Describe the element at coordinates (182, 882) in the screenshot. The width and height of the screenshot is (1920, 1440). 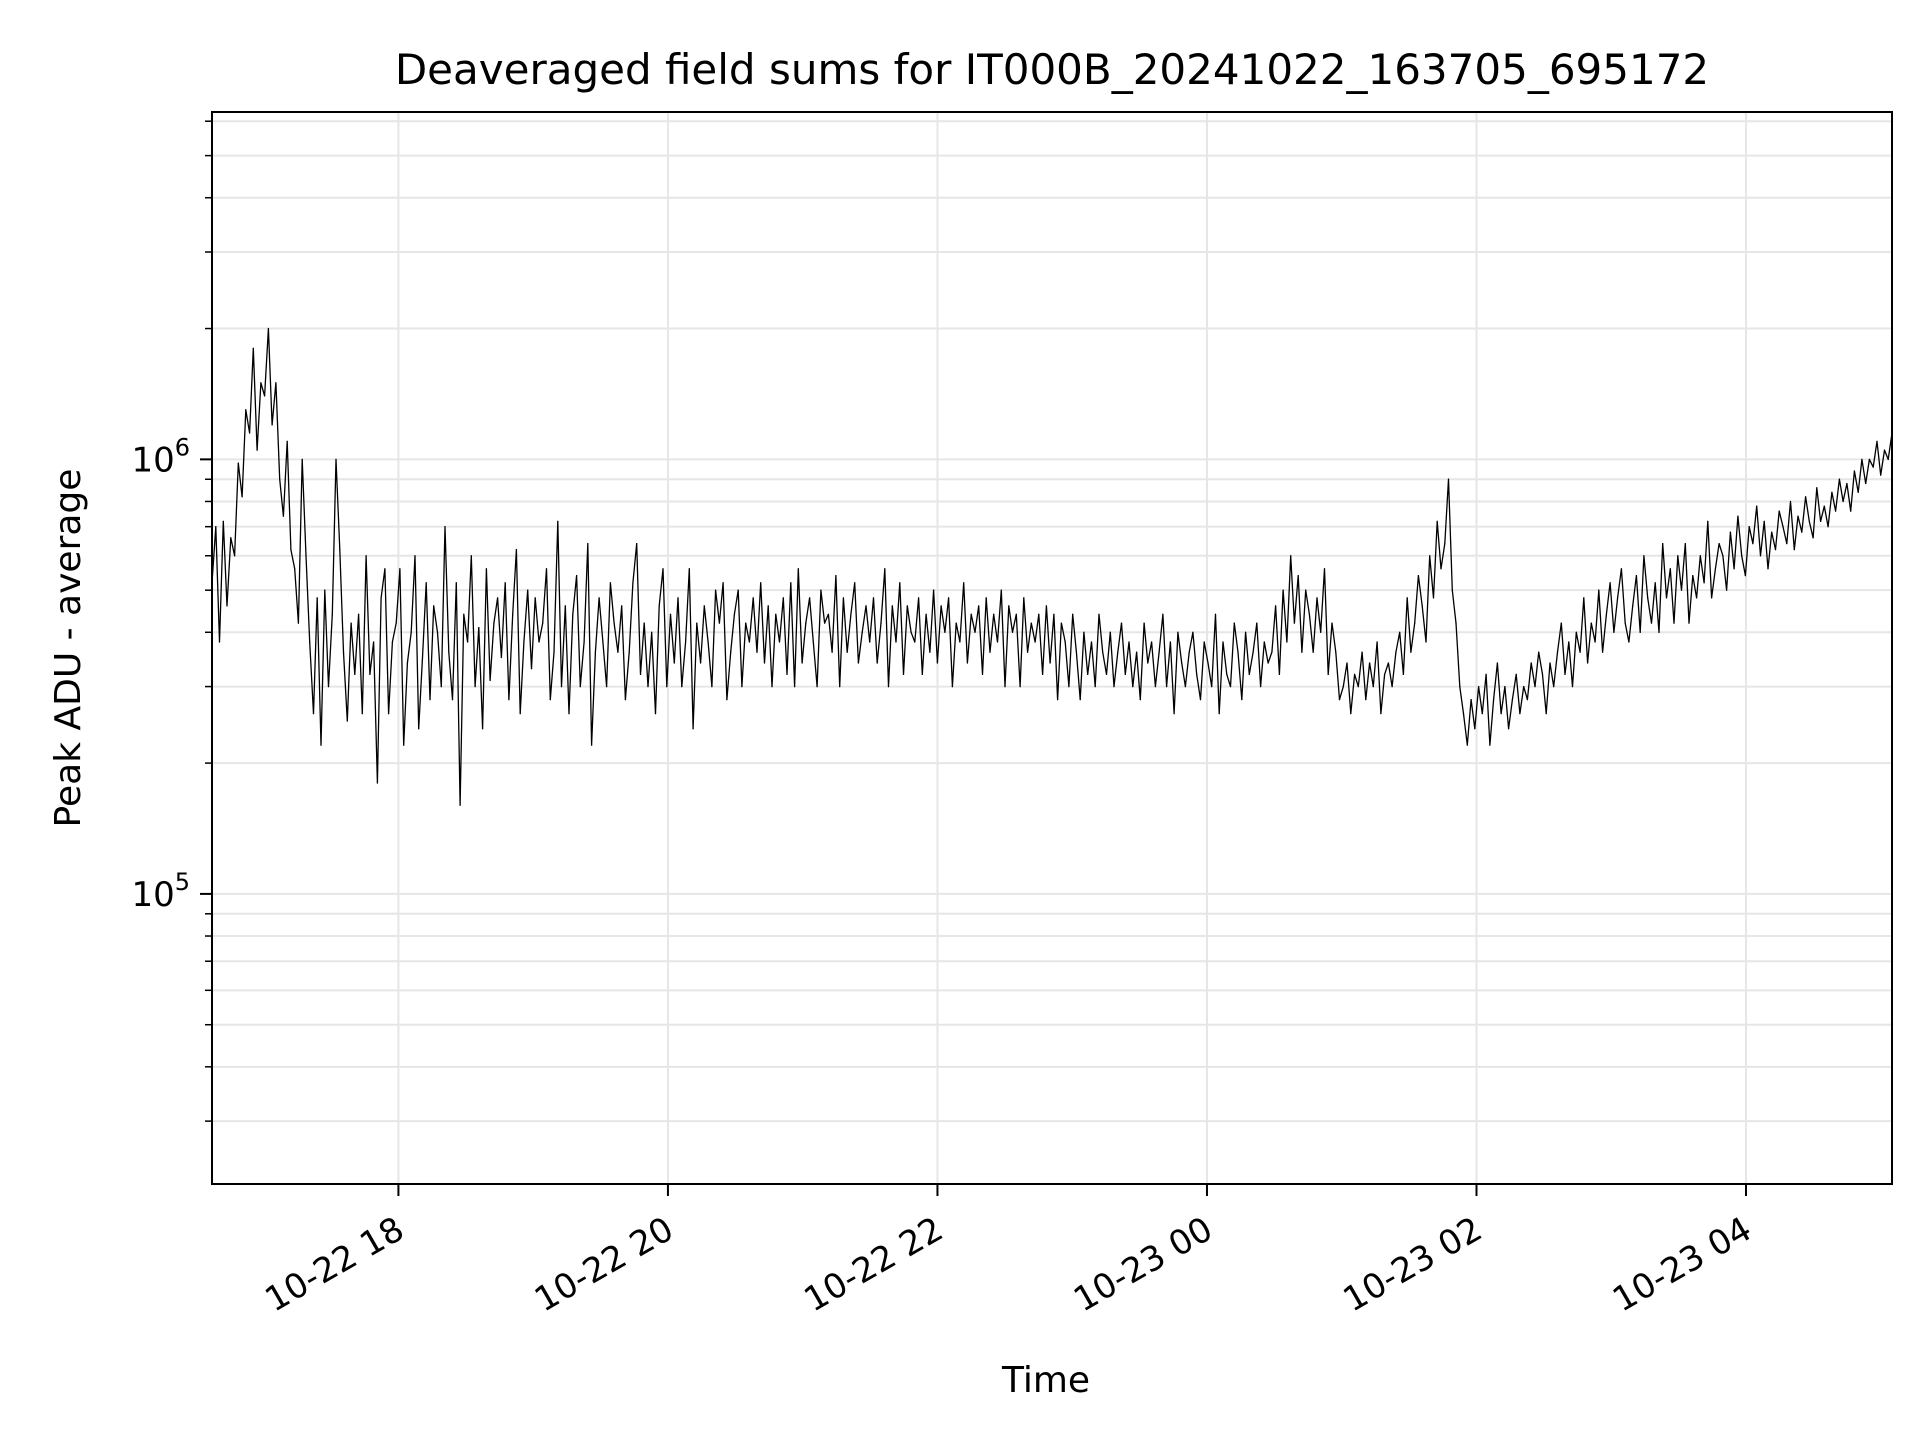
I see `y-tick-exponent: 5` at that location.